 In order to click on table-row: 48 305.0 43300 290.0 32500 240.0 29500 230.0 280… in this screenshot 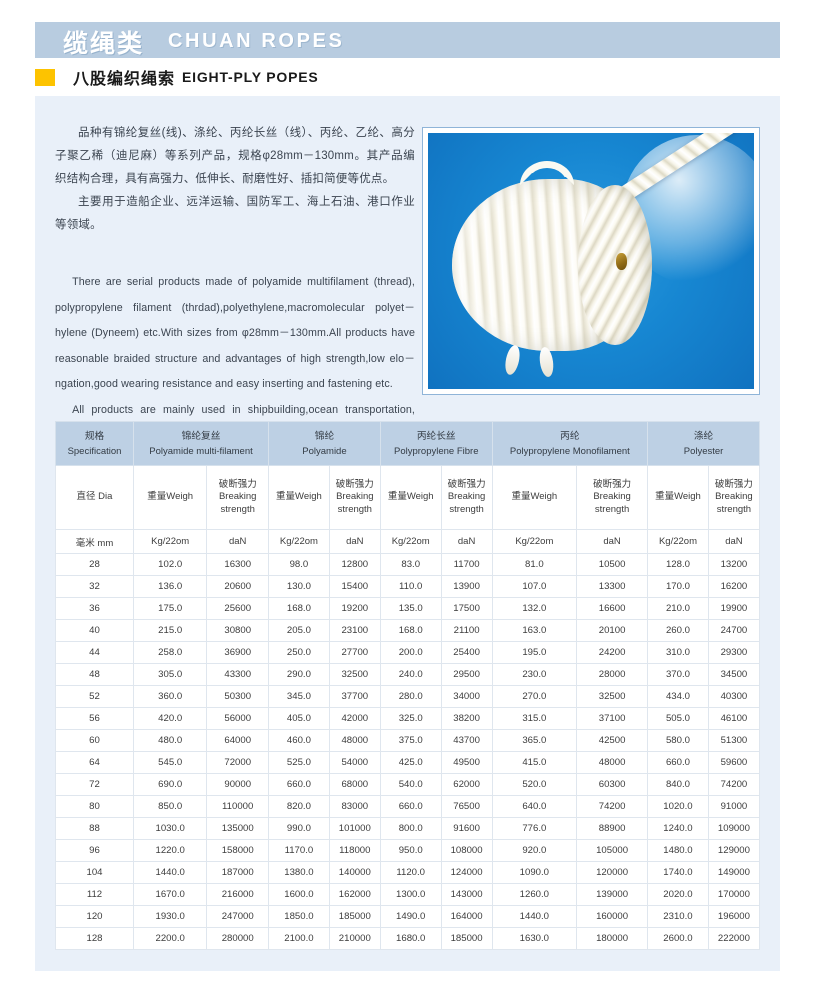, I will do `click(408, 674)`.